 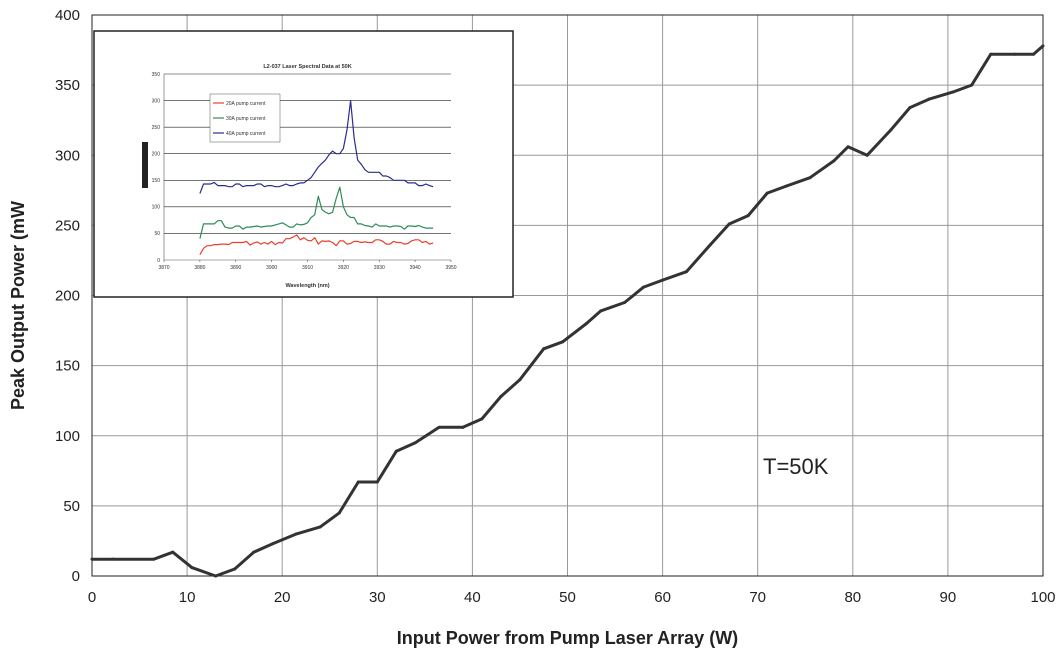 I want to click on main-x-tick-label: 90, so click(x=948, y=597).